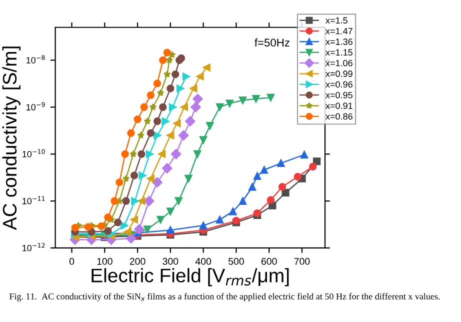 The image size is (461, 322). I want to click on y-tick-label: 10$^{−9}$, so click(35, 106).